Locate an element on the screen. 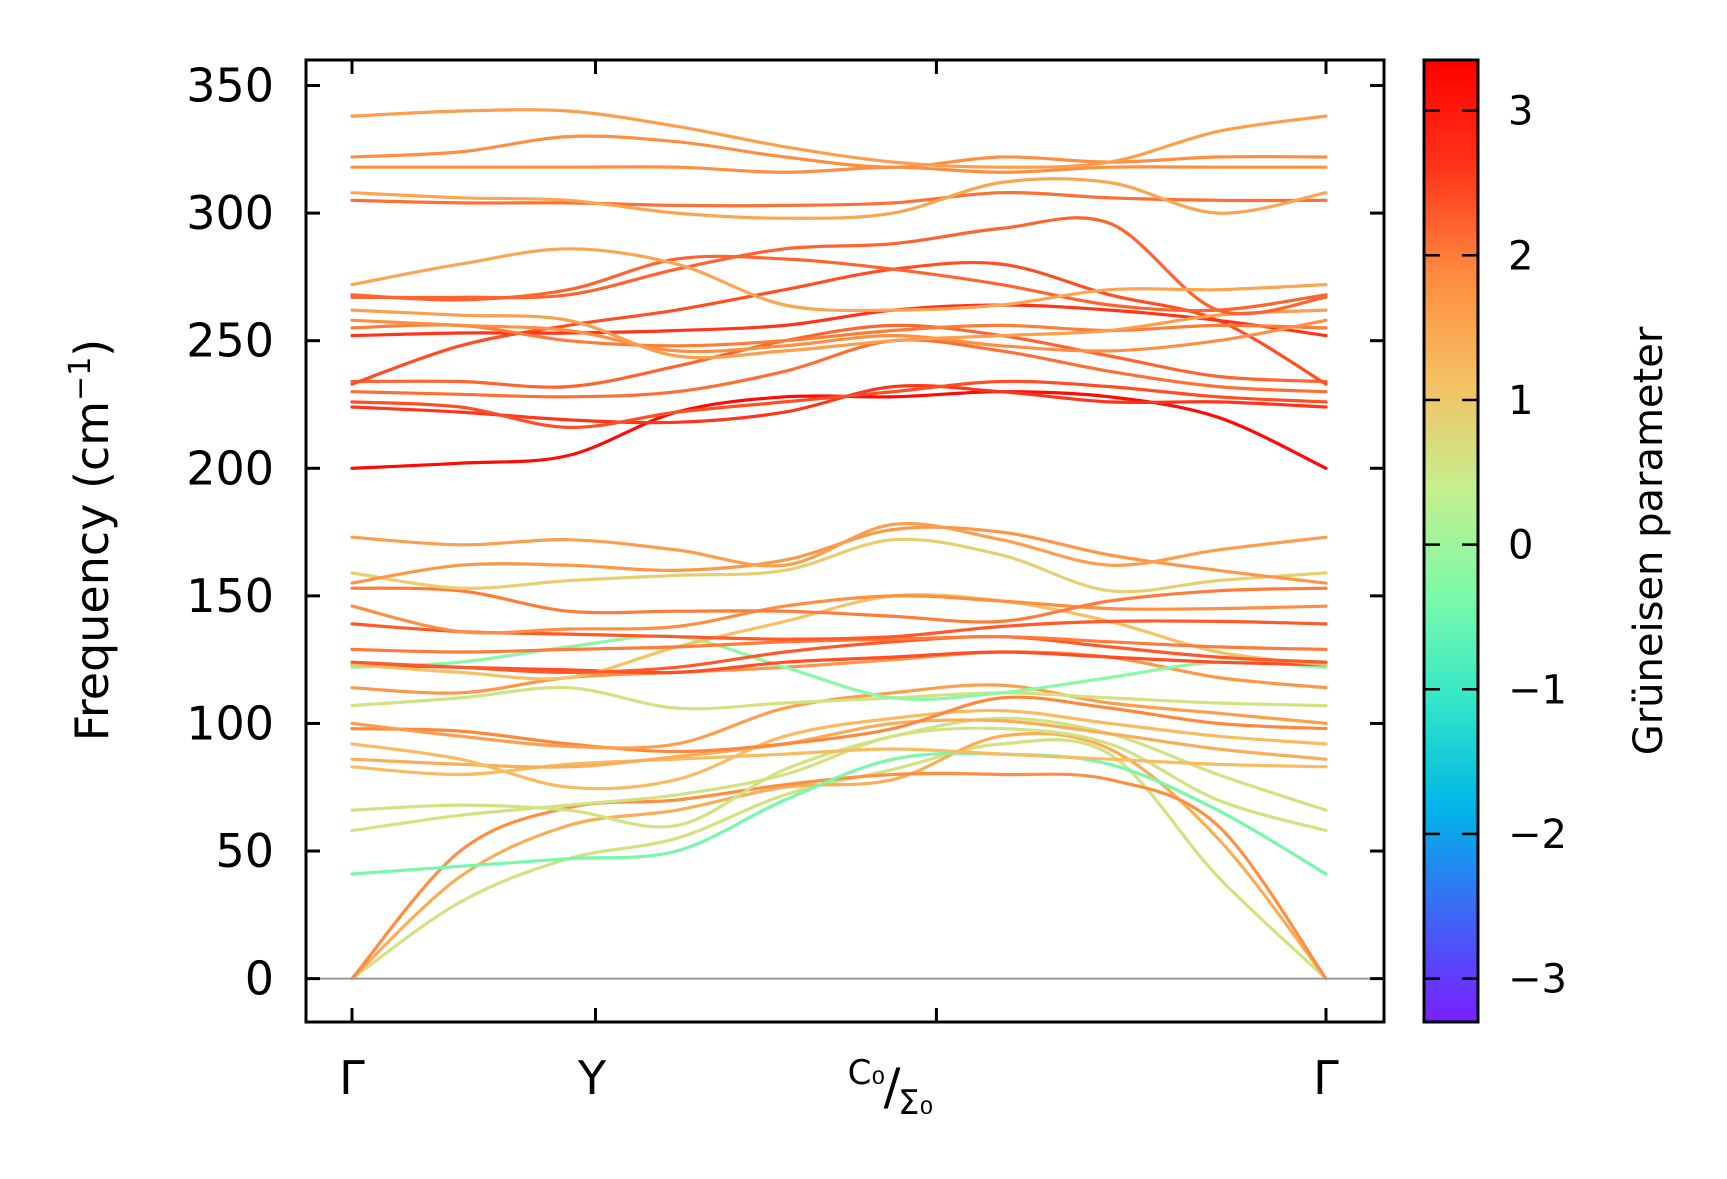  band-b17 is located at coordinates (839, 654).